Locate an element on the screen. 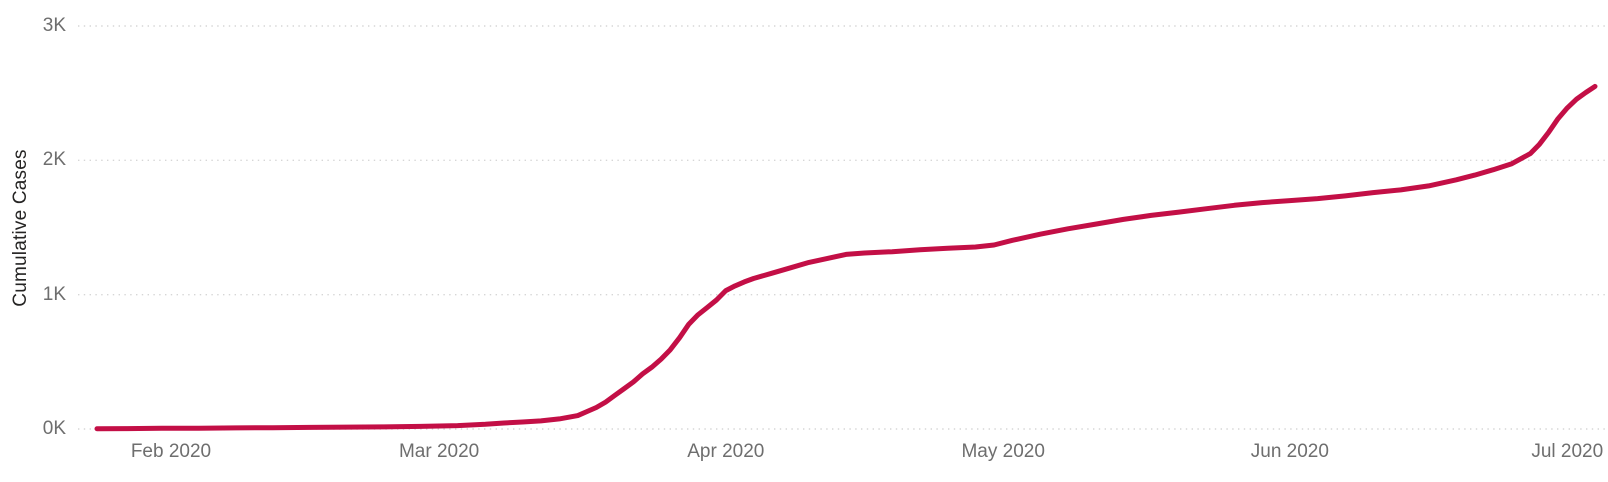  x-tick-label-may: May 2020 is located at coordinates (1003, 451).